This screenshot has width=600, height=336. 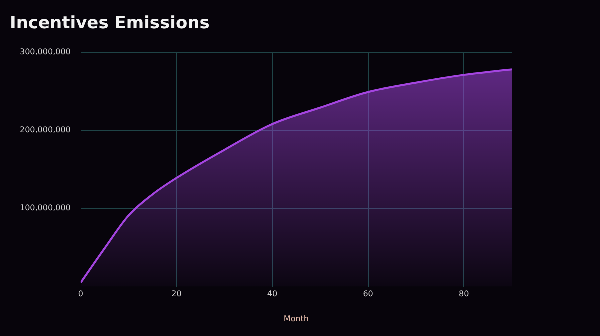 What do you see at coordinates (272, 294) in the screenshot?
I see `x-tick-label: 40` at bounding box center [272, 294].